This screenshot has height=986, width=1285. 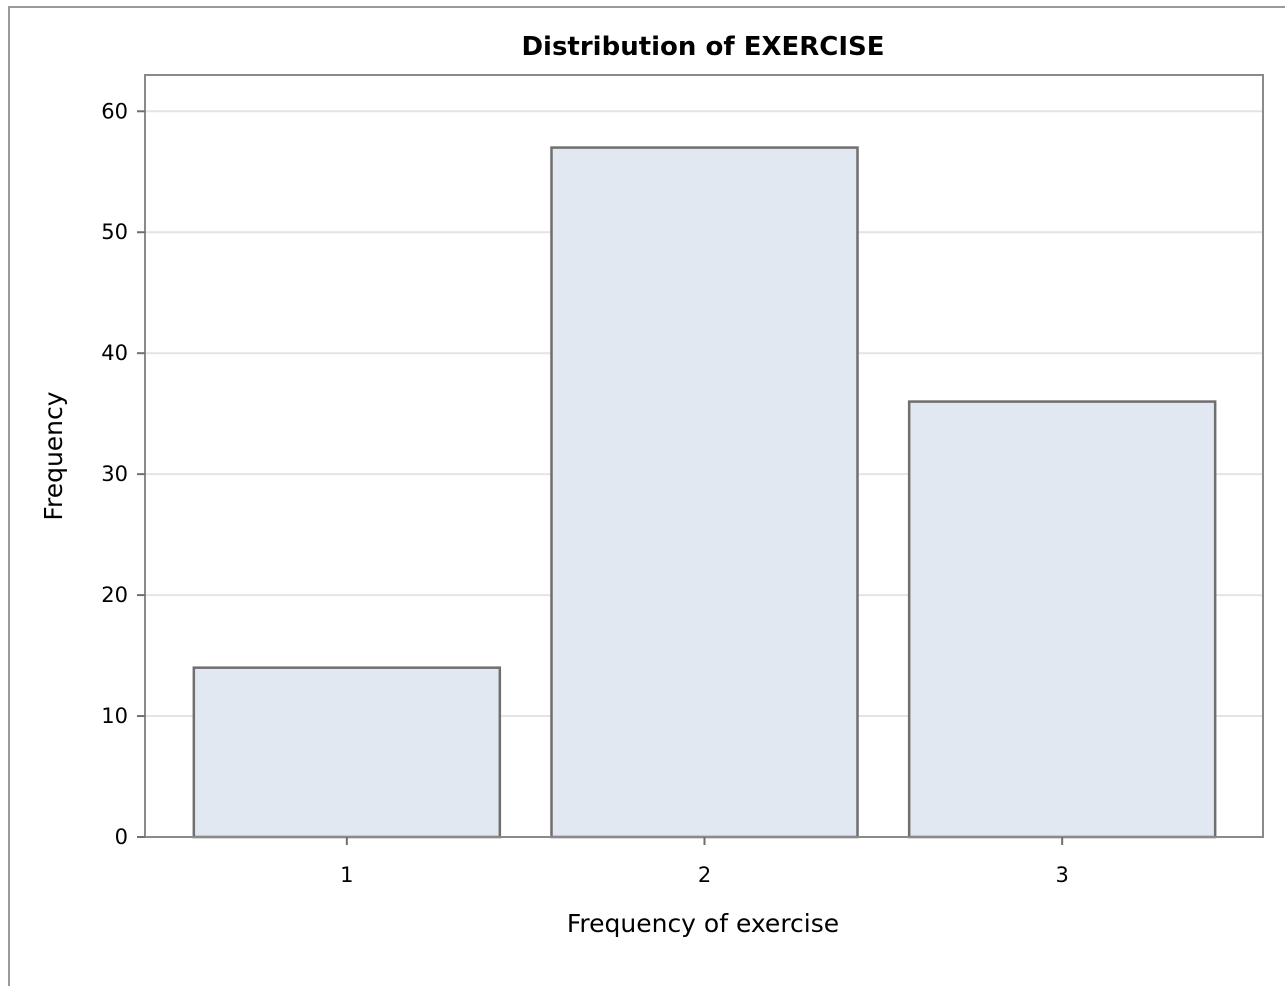 What do you see at coordinates (114, 111) in the screenshot?
I see `y-tick-label: 60` at bounding box center [114, 111].